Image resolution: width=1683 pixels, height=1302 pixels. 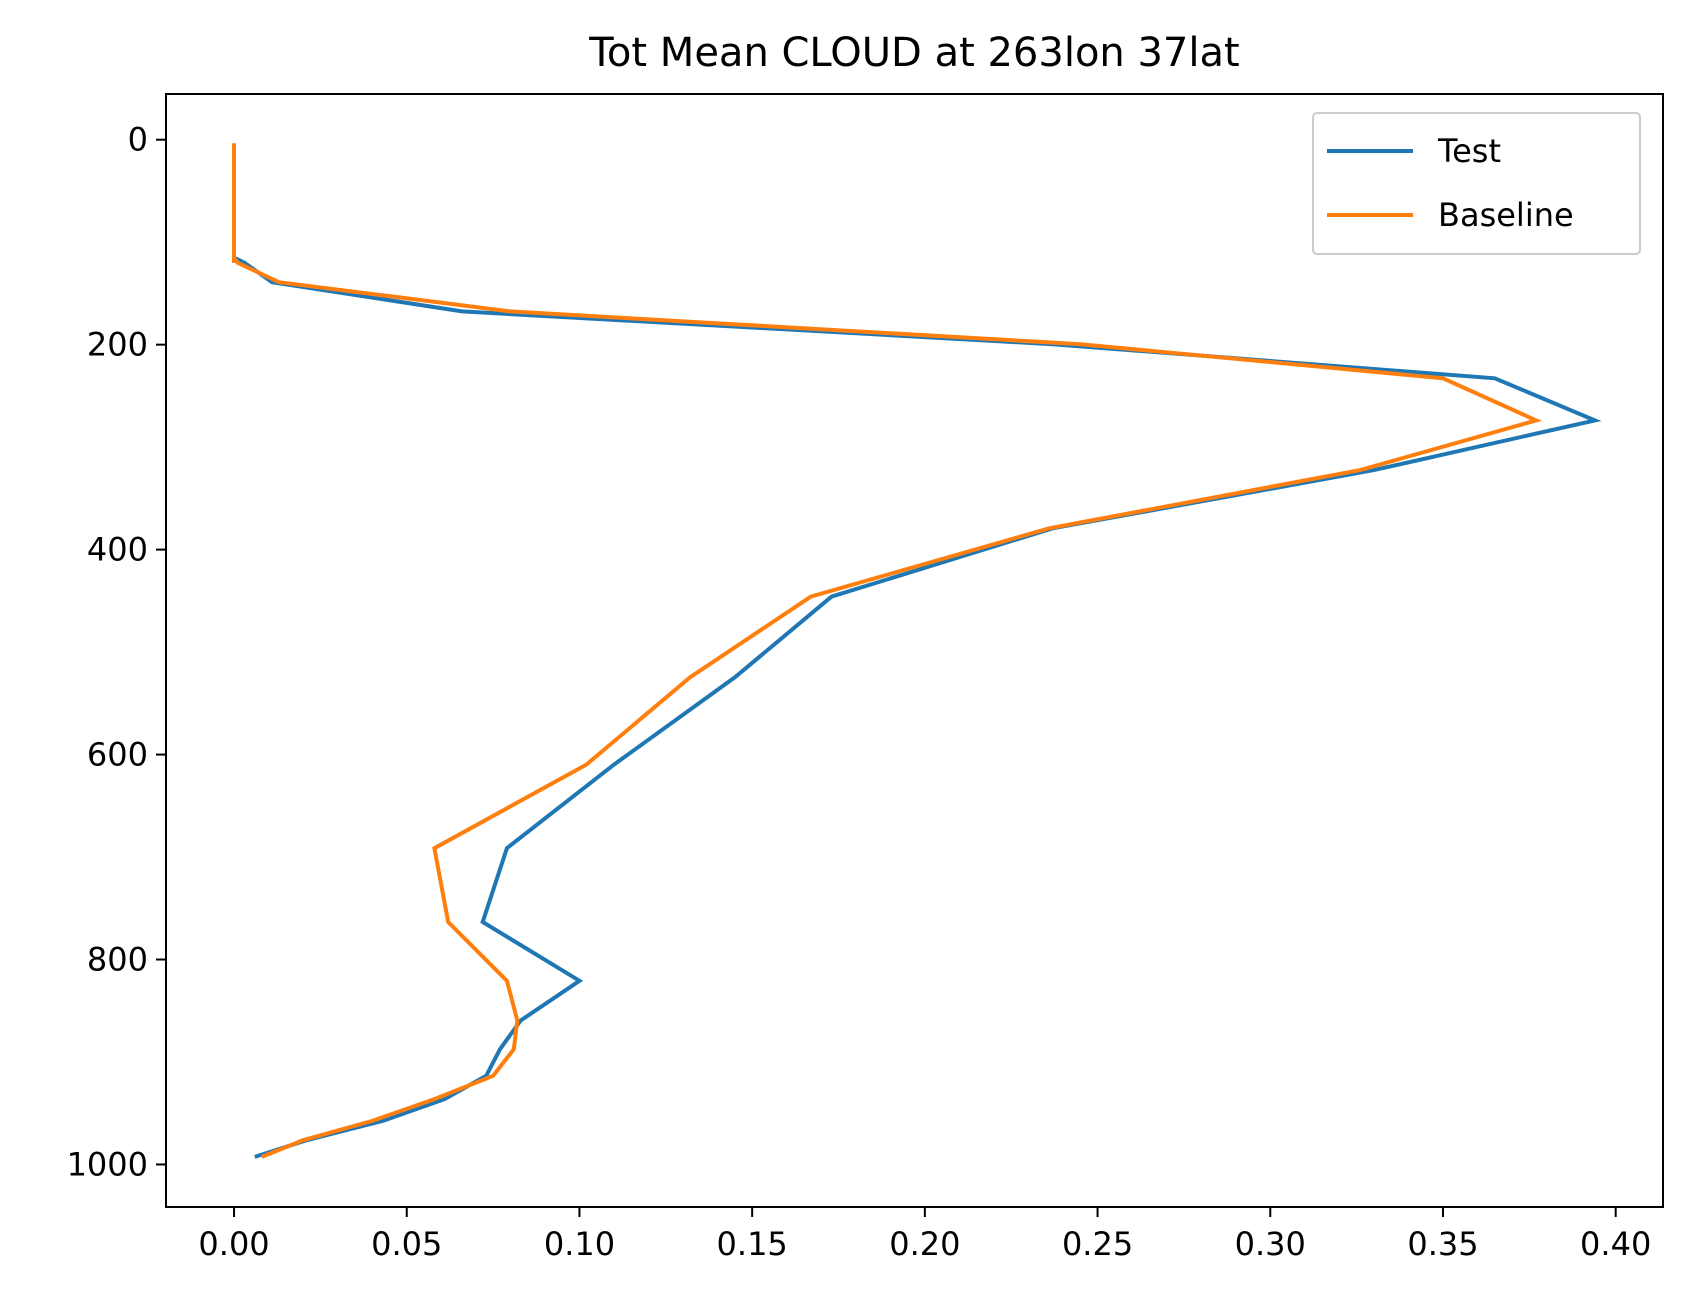 I want to click on legend-label-test: Test, so click(x=1469, y=151).